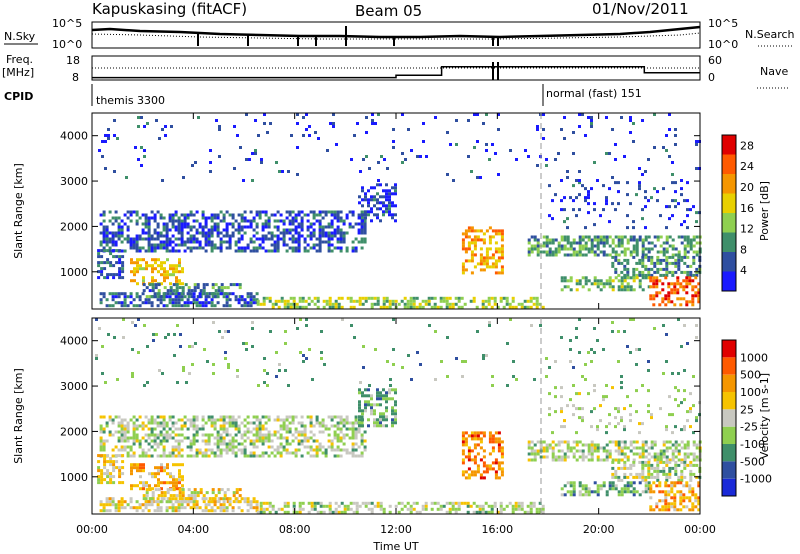 The width and height of the screenshot is (800, 554). I want to click on velocity-y-tick-label: 3000, so click(74, 386).